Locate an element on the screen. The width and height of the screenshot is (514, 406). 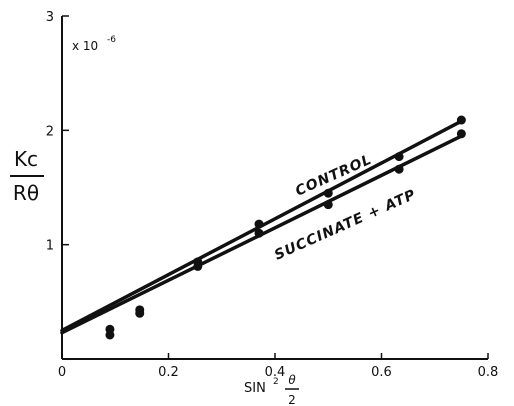
x-axis-label-frac-num: θ is located at coordinates (292, 380).